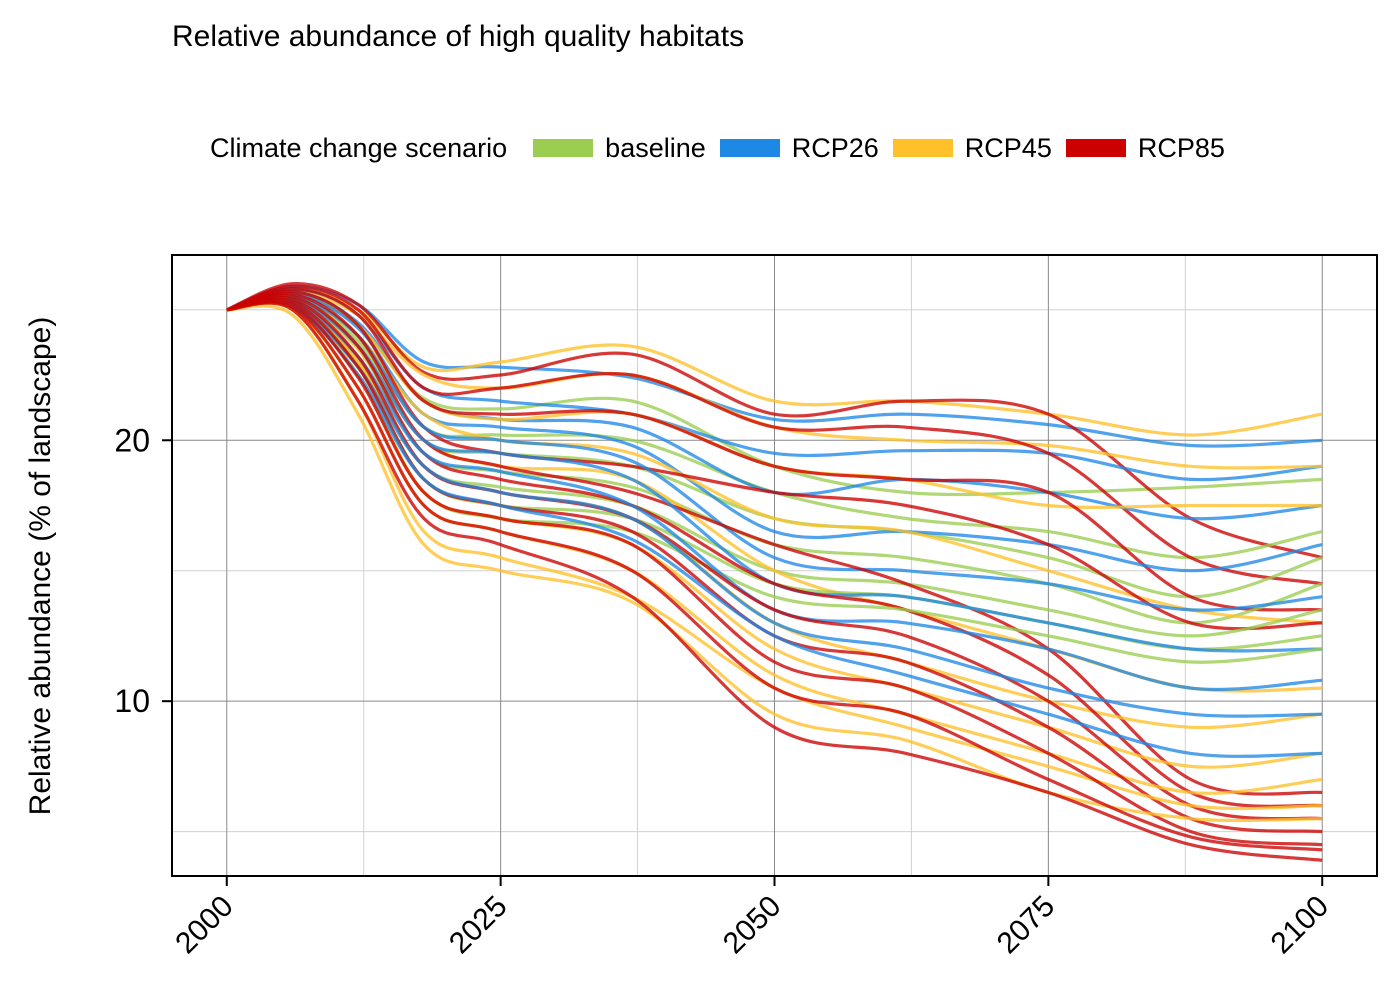 This screenshot has height=1000, width=1400. I want to click on legend-swatch-rcp26, so click(749, 148).